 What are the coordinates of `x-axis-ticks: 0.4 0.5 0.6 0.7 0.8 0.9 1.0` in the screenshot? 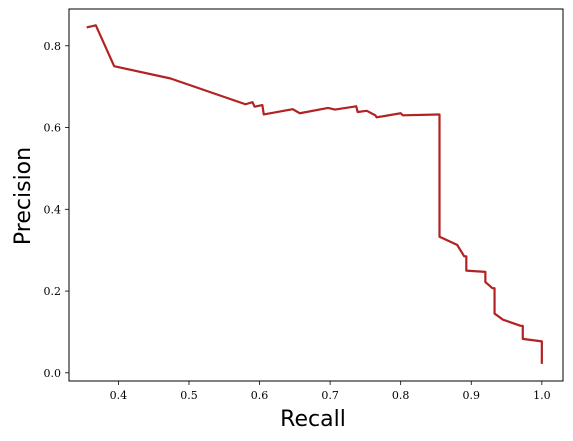 It's located at (330, 391).